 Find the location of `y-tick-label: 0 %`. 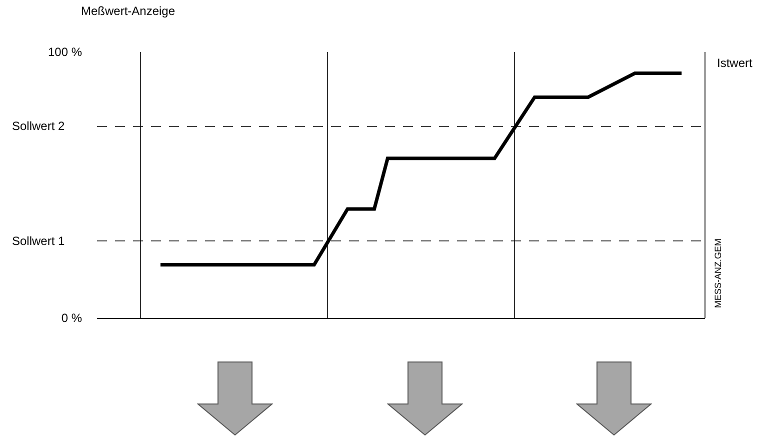

y-tick-label: 0 % is located at coordinates (71, 318).